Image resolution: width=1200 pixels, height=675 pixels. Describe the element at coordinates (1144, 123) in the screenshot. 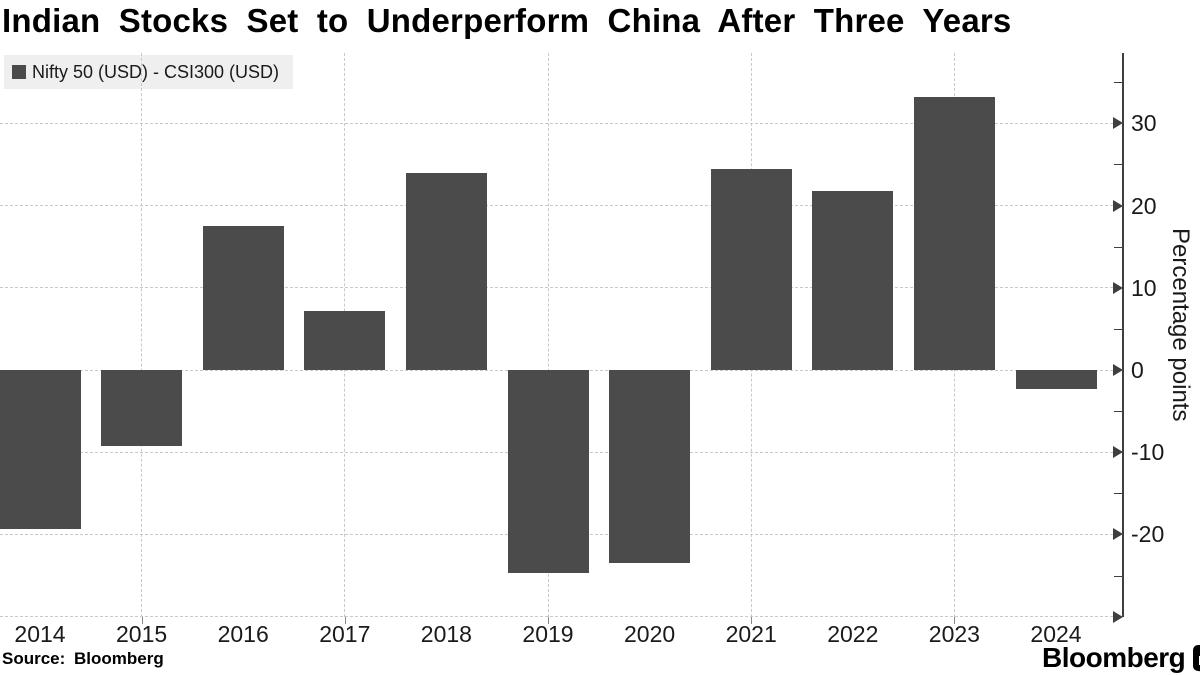

I see `y-tick-label-30: 30` at that location.